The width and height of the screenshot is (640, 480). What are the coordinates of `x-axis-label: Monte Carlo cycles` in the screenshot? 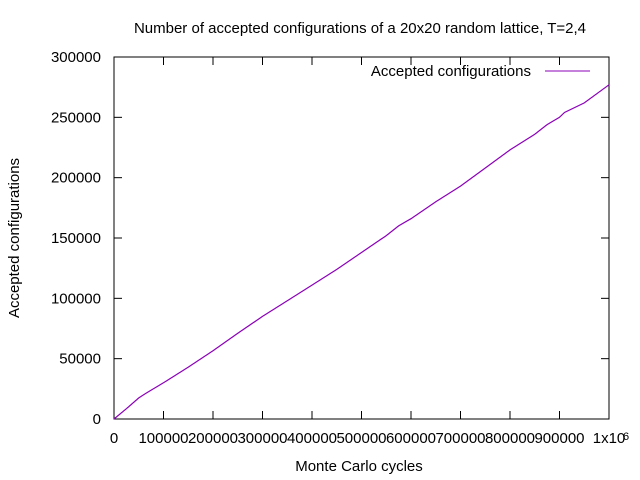 It's located at (359, 466).